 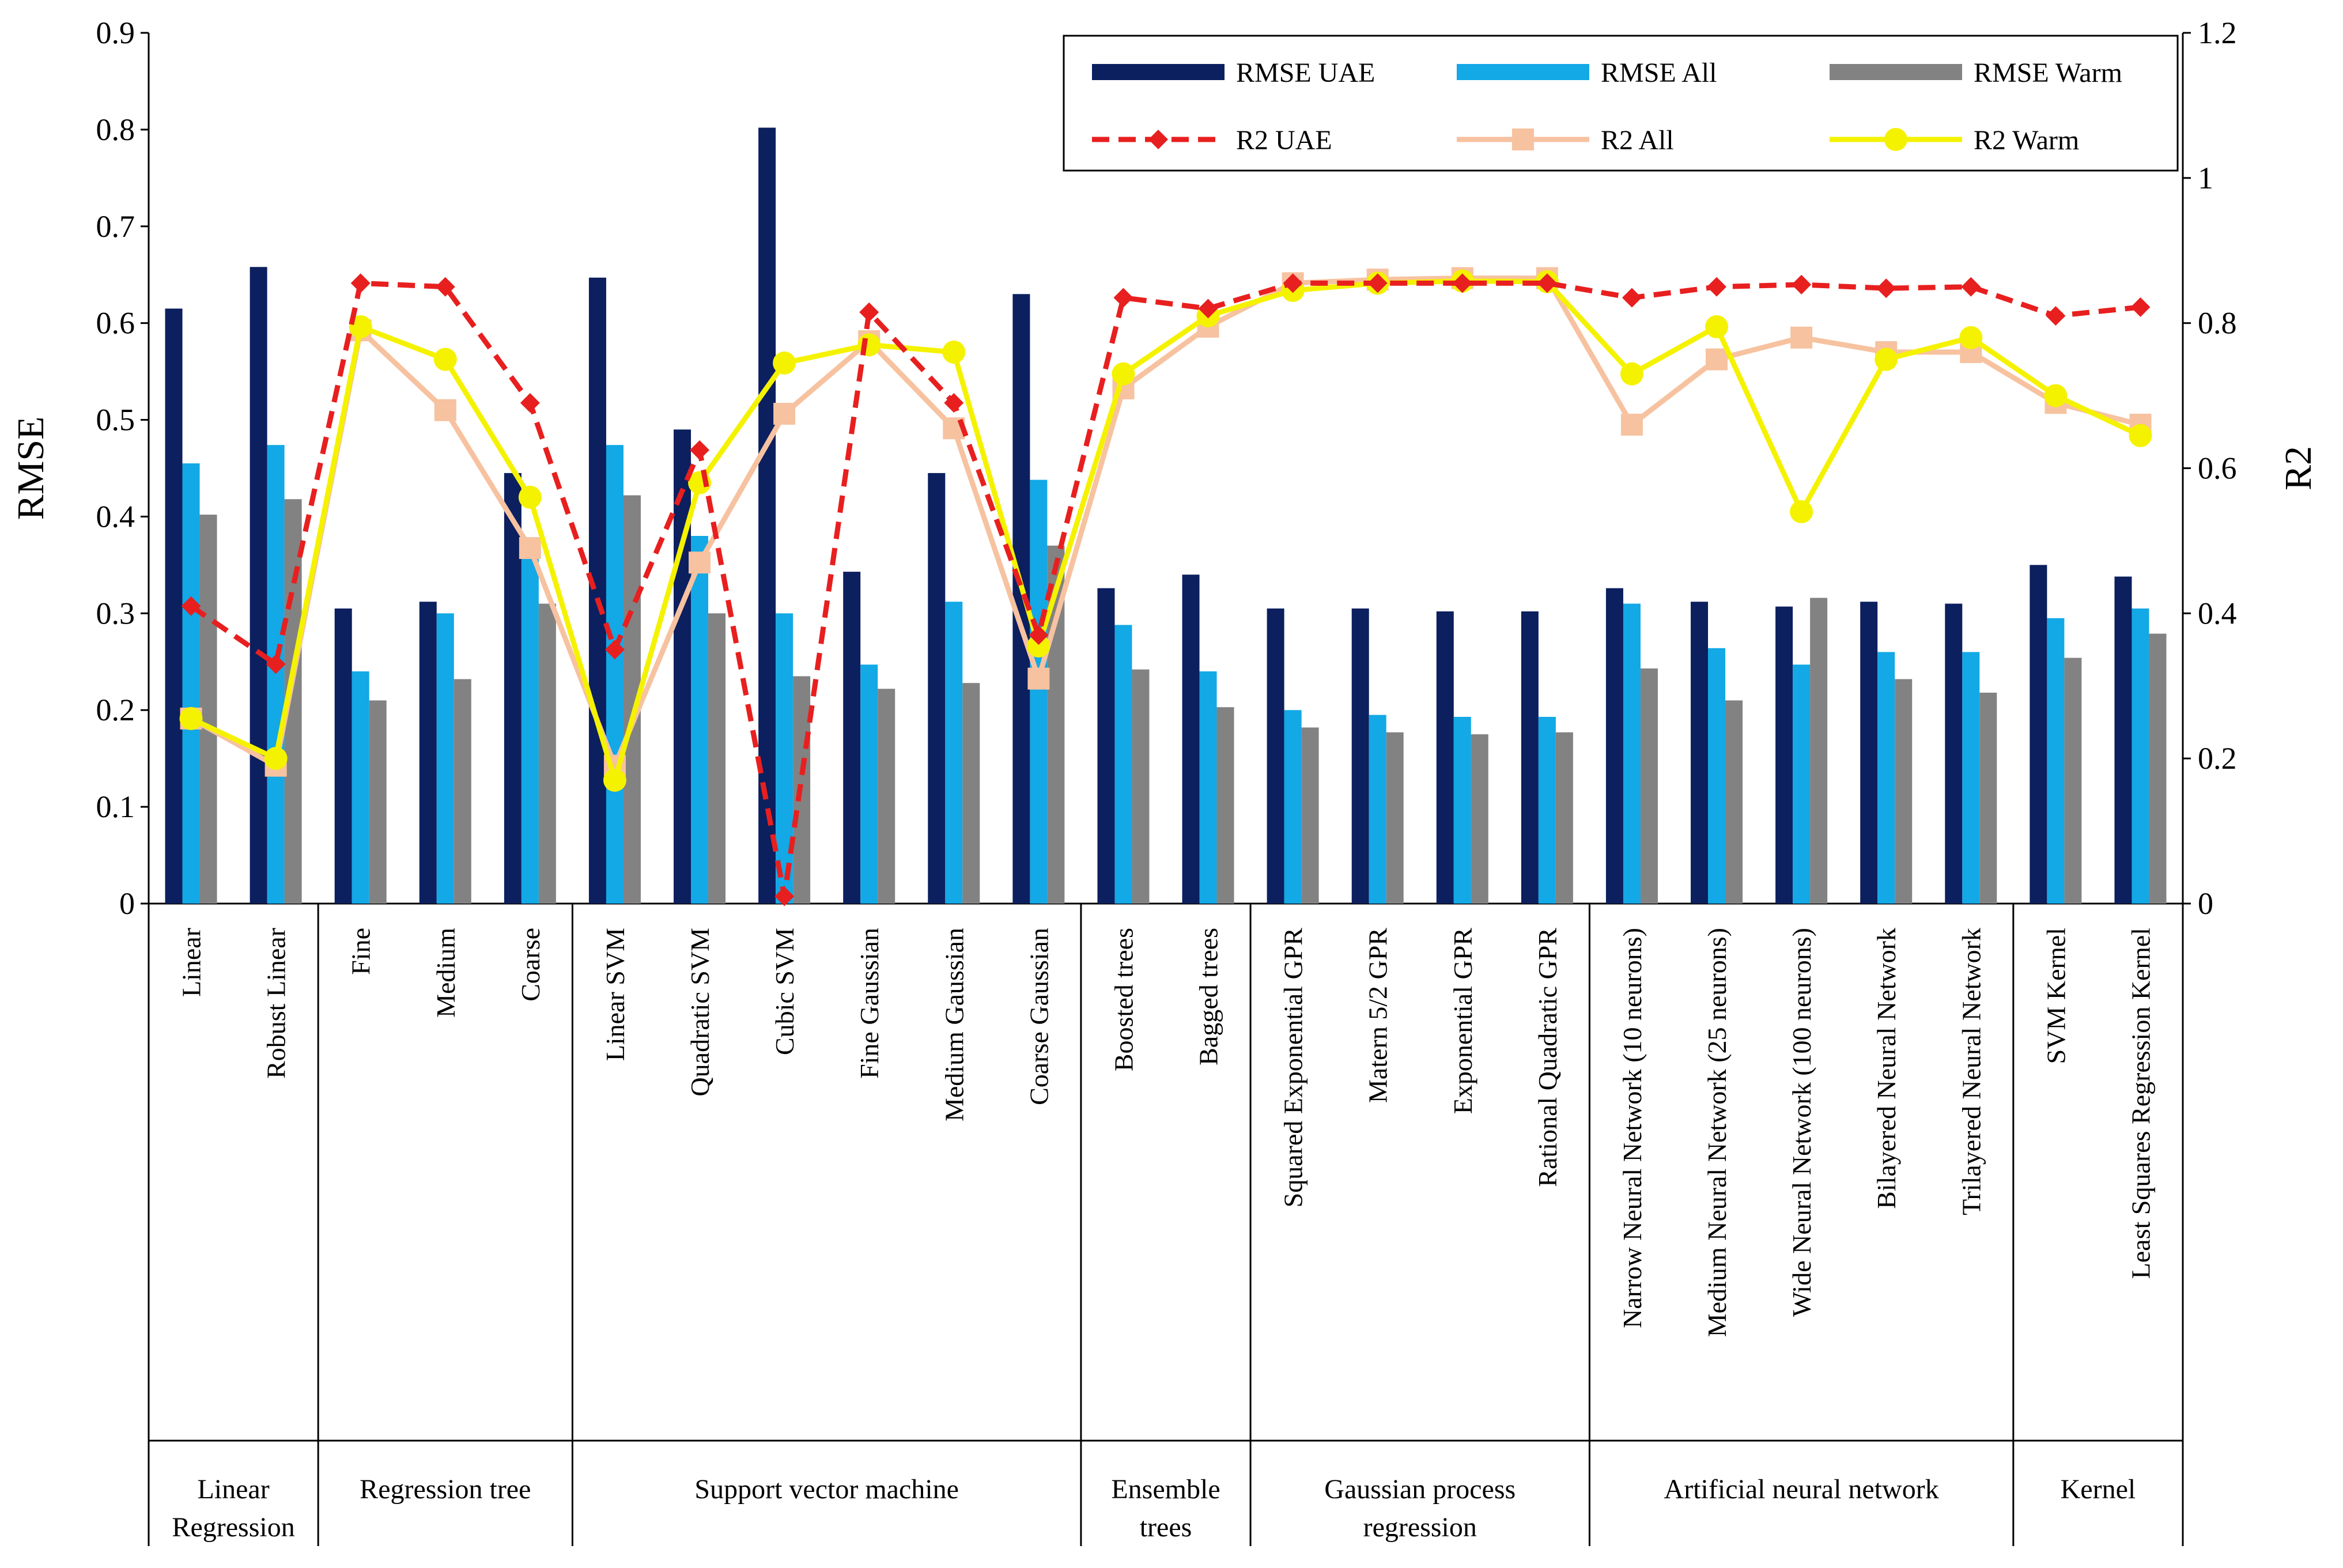 I want to click on category-label: Squared Exponential GPR, so click(x=1293, y=1068).